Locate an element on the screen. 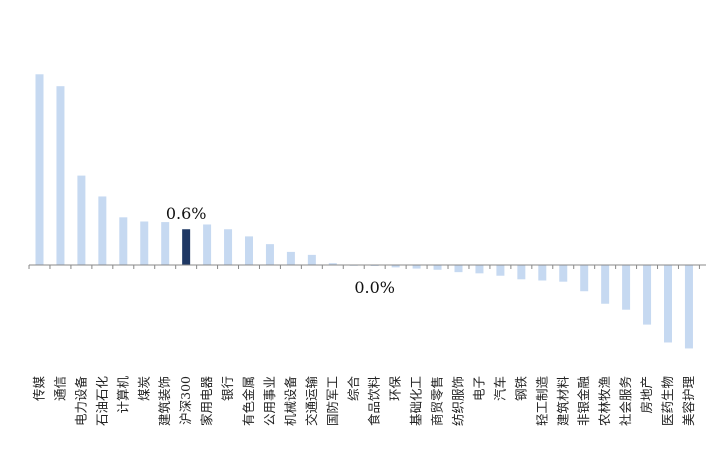 The image size is (720, 474). bar-公用事业 is located at coordinates (269, 254).